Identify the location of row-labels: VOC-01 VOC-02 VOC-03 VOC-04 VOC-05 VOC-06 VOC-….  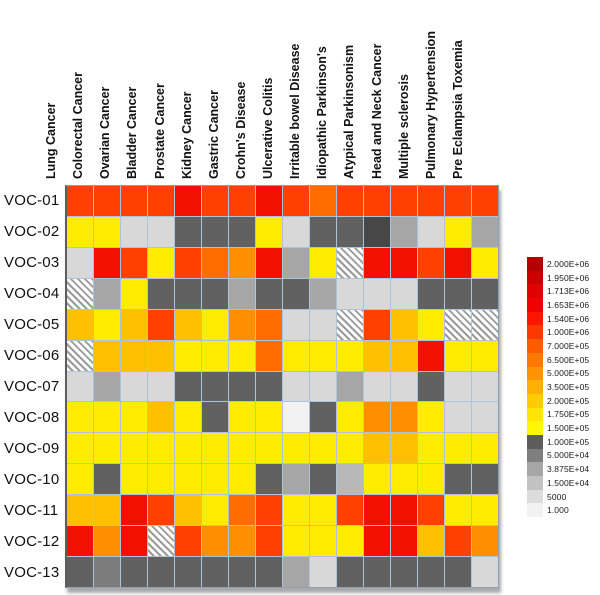
(31, 386).